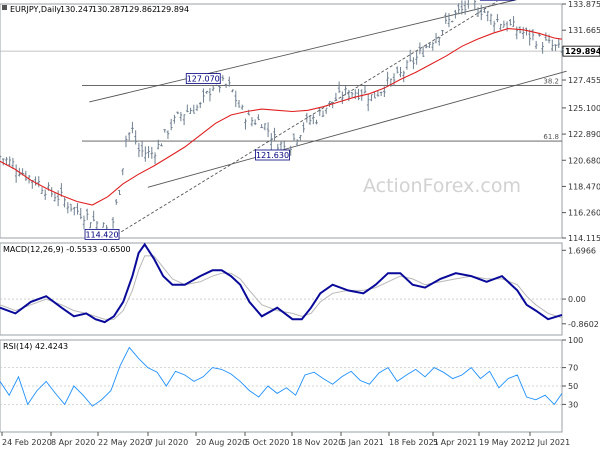  What do you see at coordinates (203, 79) in the screenshot?
I see `price-annotation-label: 127.070` at bounding box center [203, 79].